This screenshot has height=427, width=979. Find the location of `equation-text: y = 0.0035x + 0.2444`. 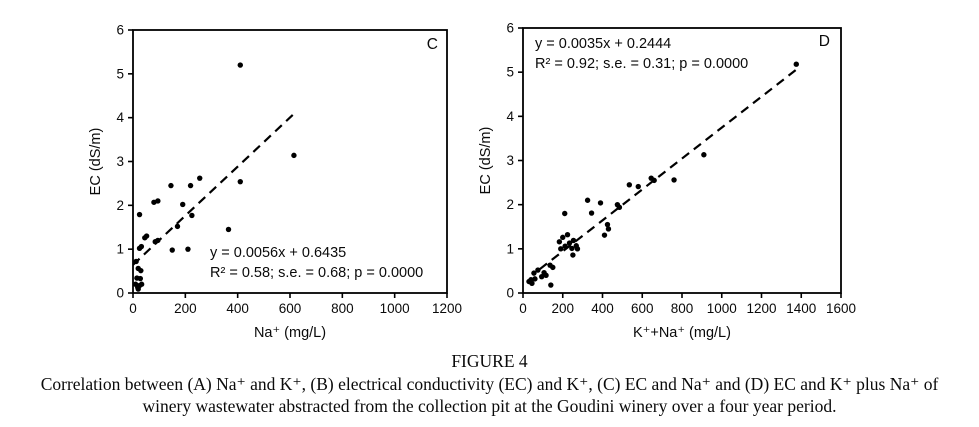

equation-text: y = 0.0035x + 0.2444 is located at coordinates (603, 44).